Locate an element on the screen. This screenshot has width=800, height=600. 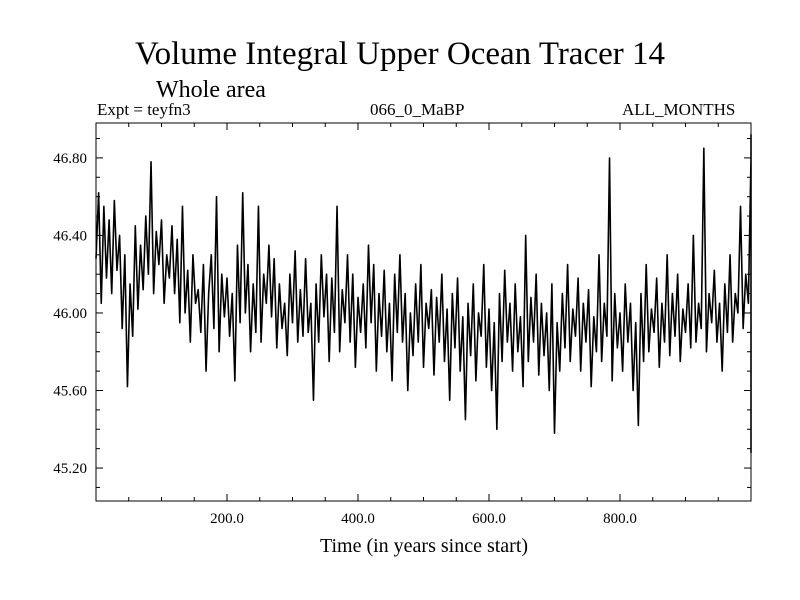
x-axis-title: Time (in years since start) is located at coordinates (424, 546).